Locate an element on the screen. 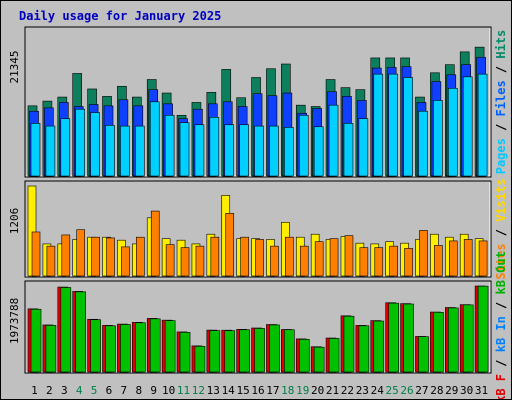 This screenshot has width=512, height=400. chart-title: Daily usage for January 2025 is located at coordinates (120, 16).